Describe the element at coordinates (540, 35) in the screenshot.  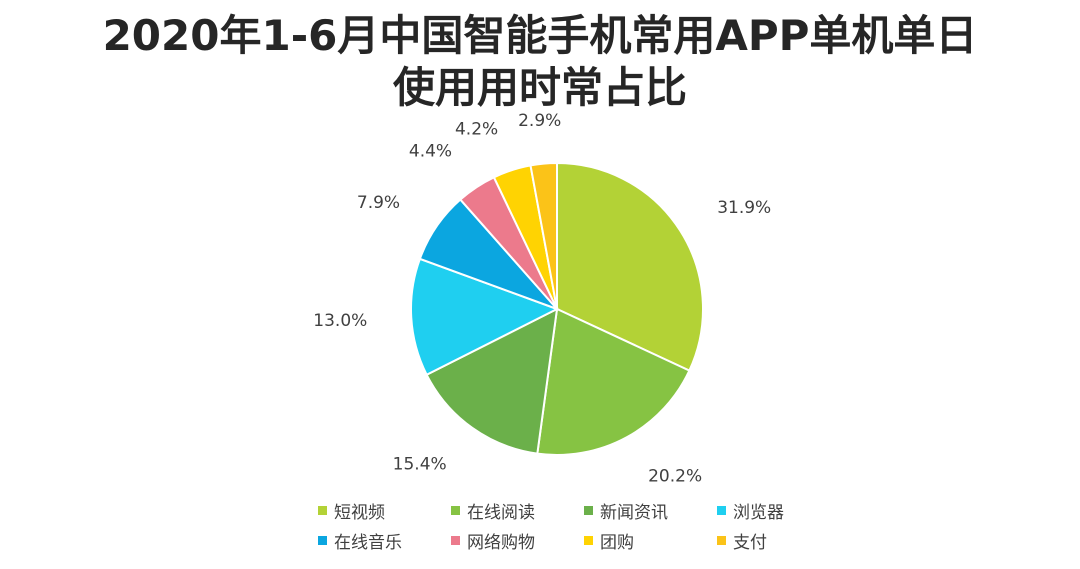
I see `chart-title-line-1: 2020年1-6月中国智能手机常用APP单机单日` at that location.